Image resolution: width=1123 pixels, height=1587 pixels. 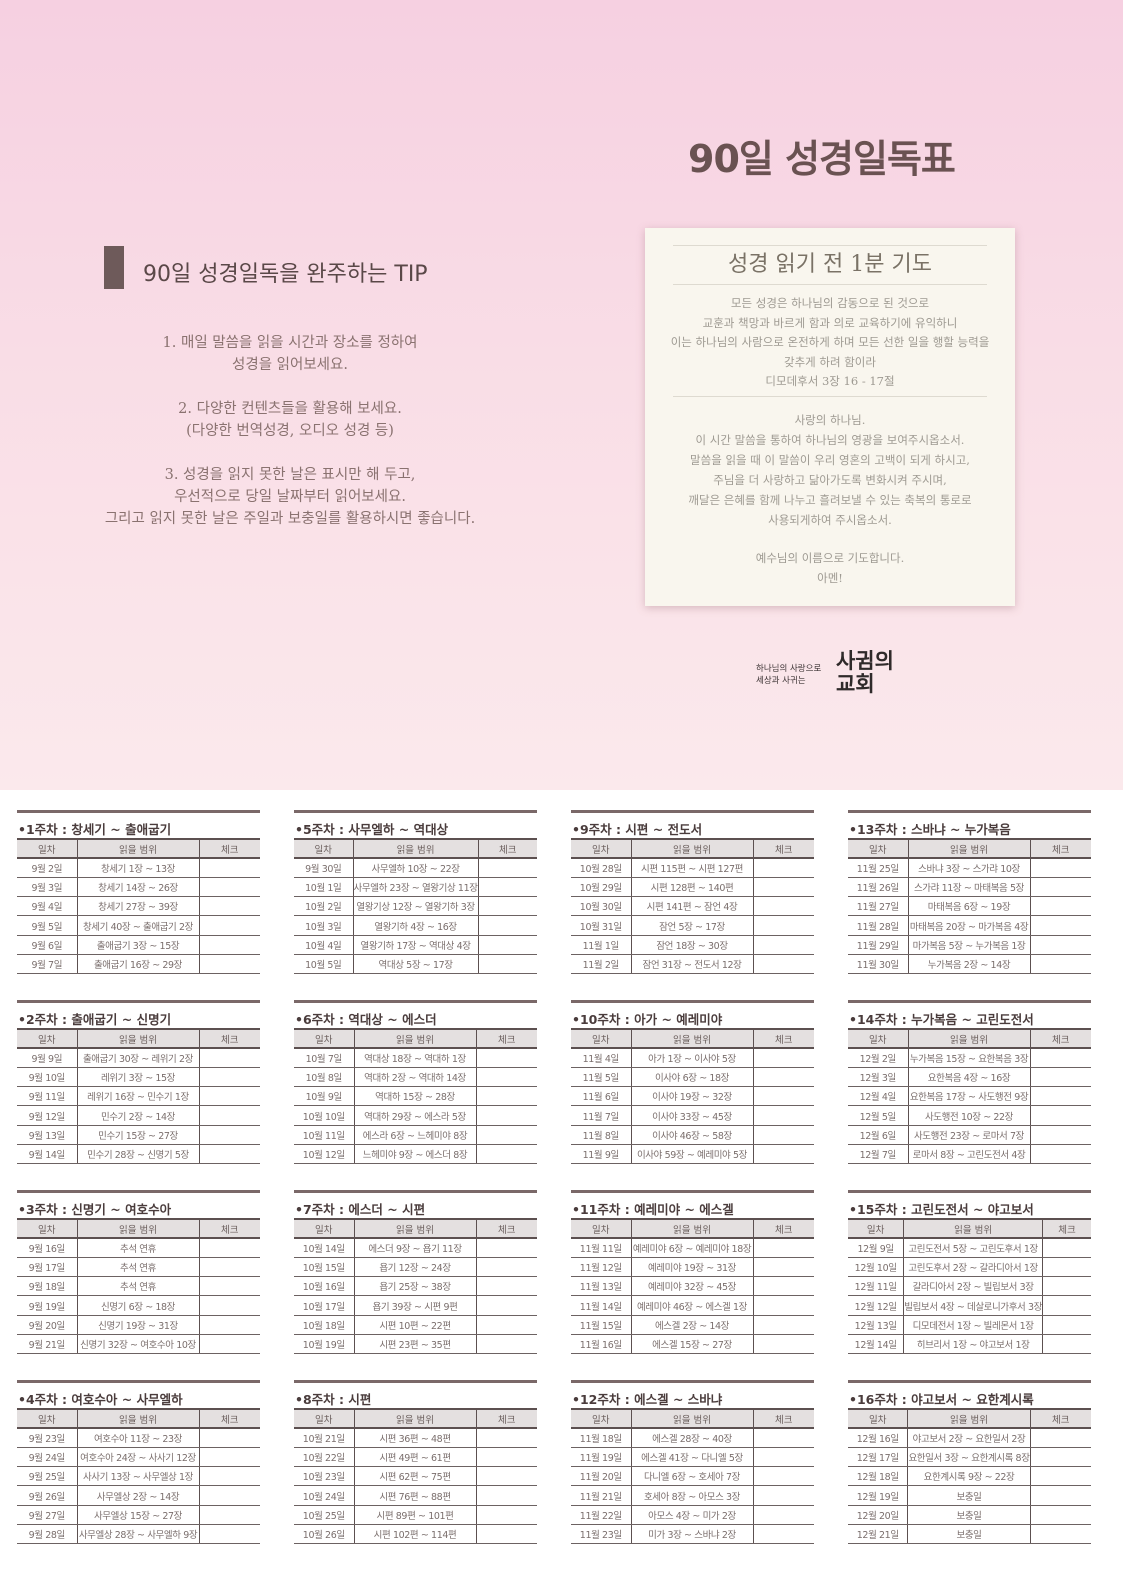 I want to click on day-cell: 9월 17일, so click(x=47, y=1267).